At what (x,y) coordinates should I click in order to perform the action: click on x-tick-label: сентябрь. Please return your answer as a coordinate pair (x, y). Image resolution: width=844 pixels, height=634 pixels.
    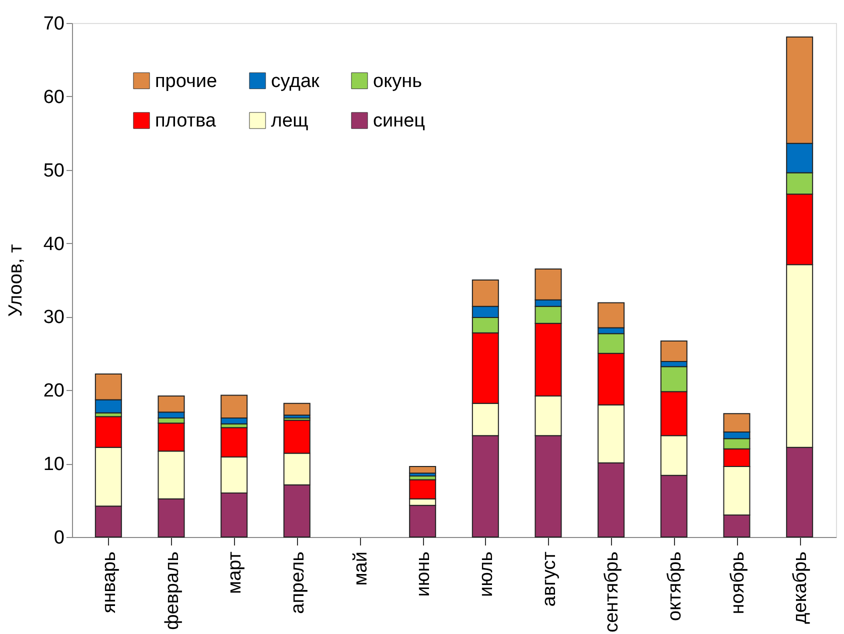
    Looking at the image, I should click on (612, 591).